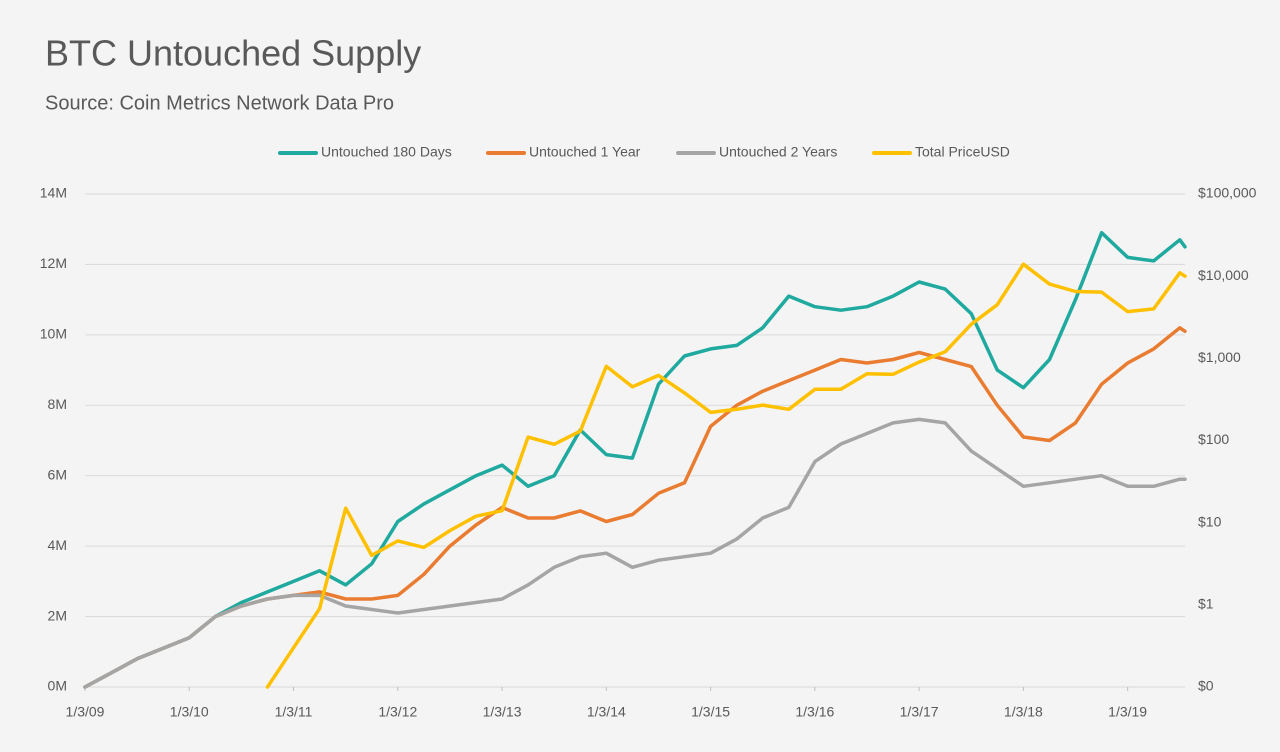 The width and height of the screenshot is (1280, 752). I want to click on y2-tick-label: $10,000, so click(1223, 275).